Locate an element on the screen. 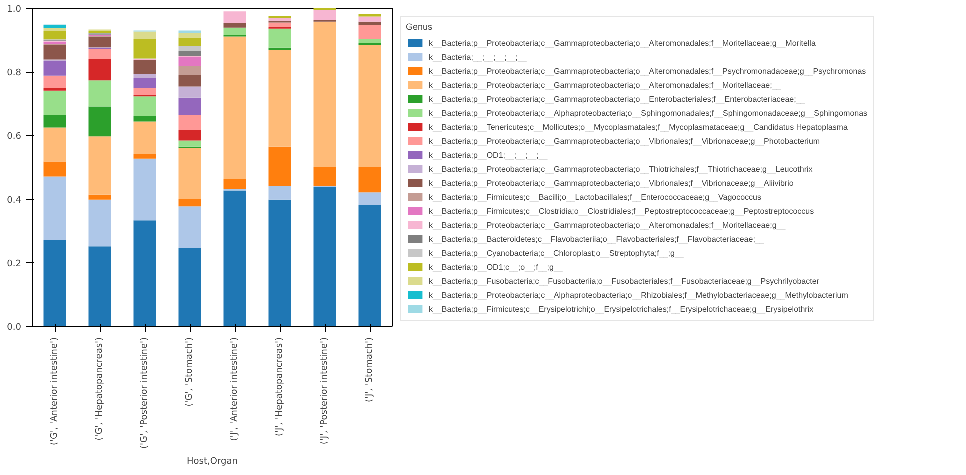 This screenshot has height=475, width=966. legend-label: k__Bacteria;p__Firmicutes;c__Clostridia;o__Clostridiales;f__Peptostreptococcaceae;g__Peptostreptococcus is located at coordinates (621, 211).